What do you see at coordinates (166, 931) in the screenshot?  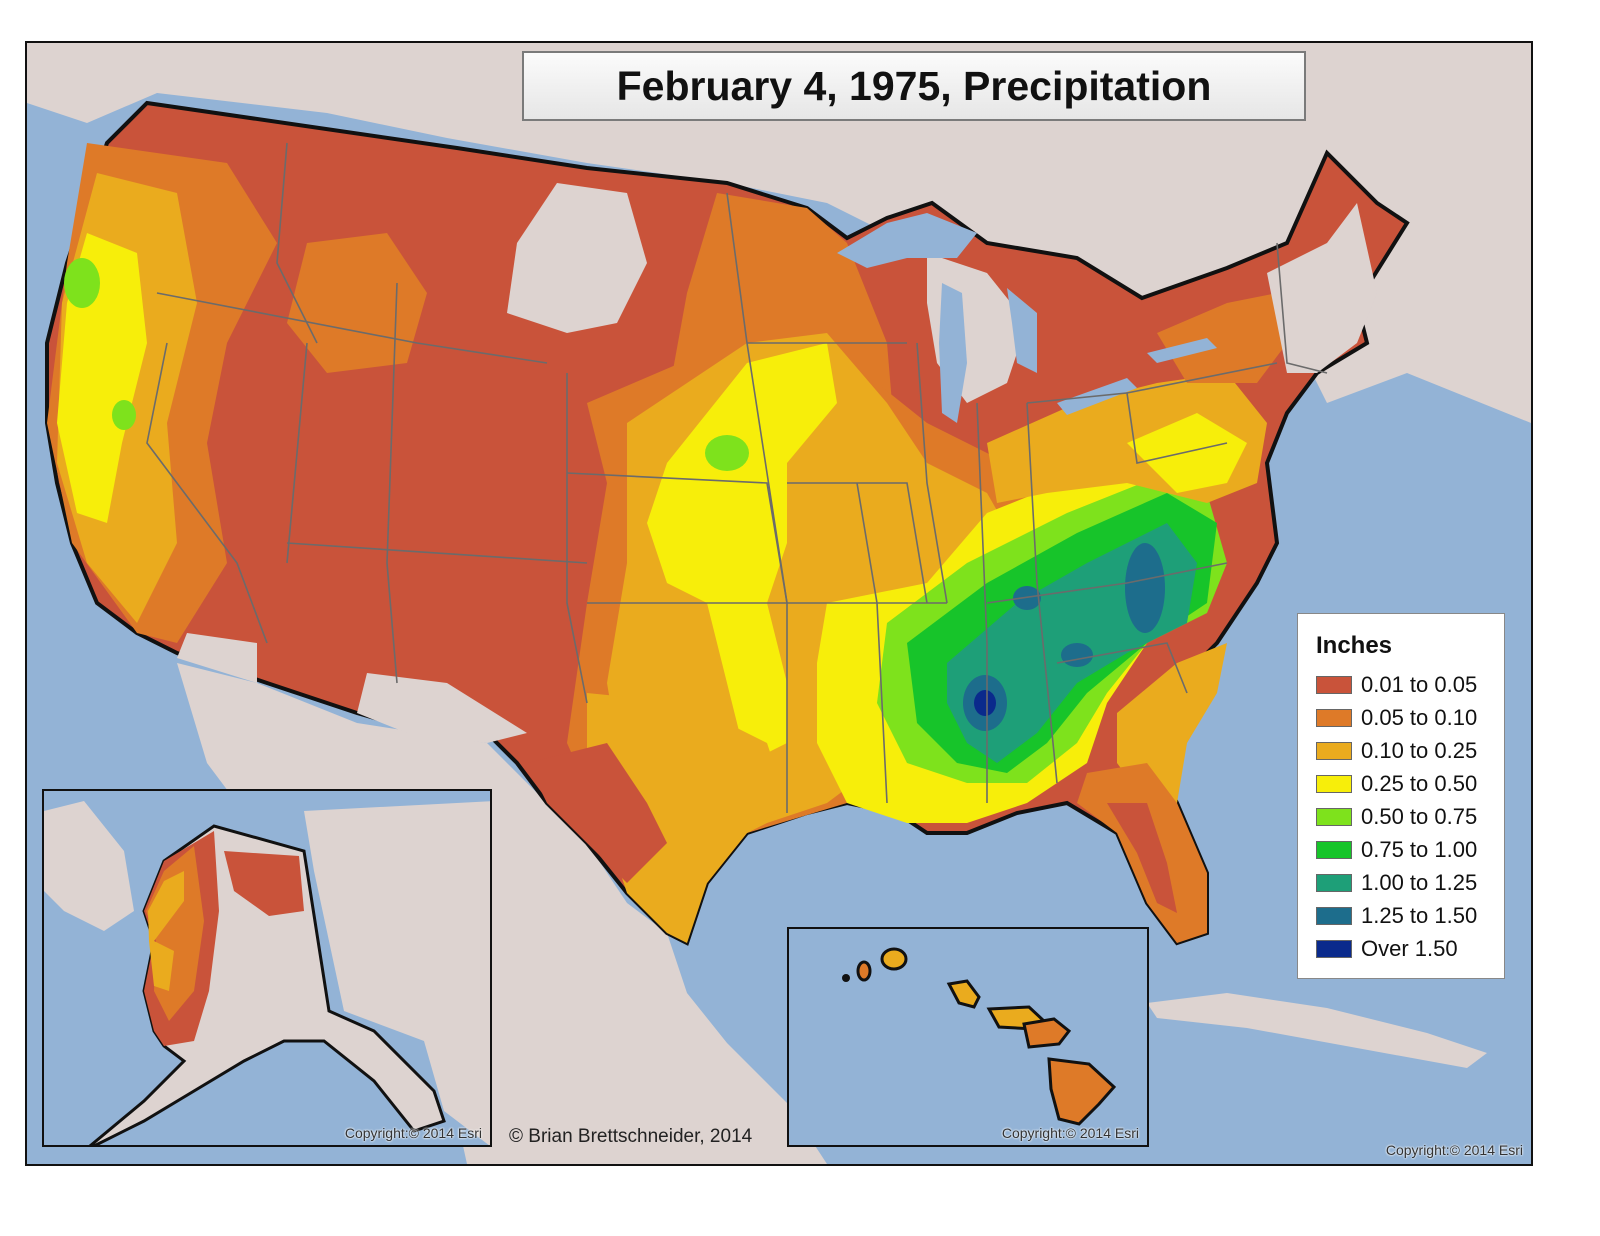 I see `alaska-precip-amber` at bounding box center [166, 931].